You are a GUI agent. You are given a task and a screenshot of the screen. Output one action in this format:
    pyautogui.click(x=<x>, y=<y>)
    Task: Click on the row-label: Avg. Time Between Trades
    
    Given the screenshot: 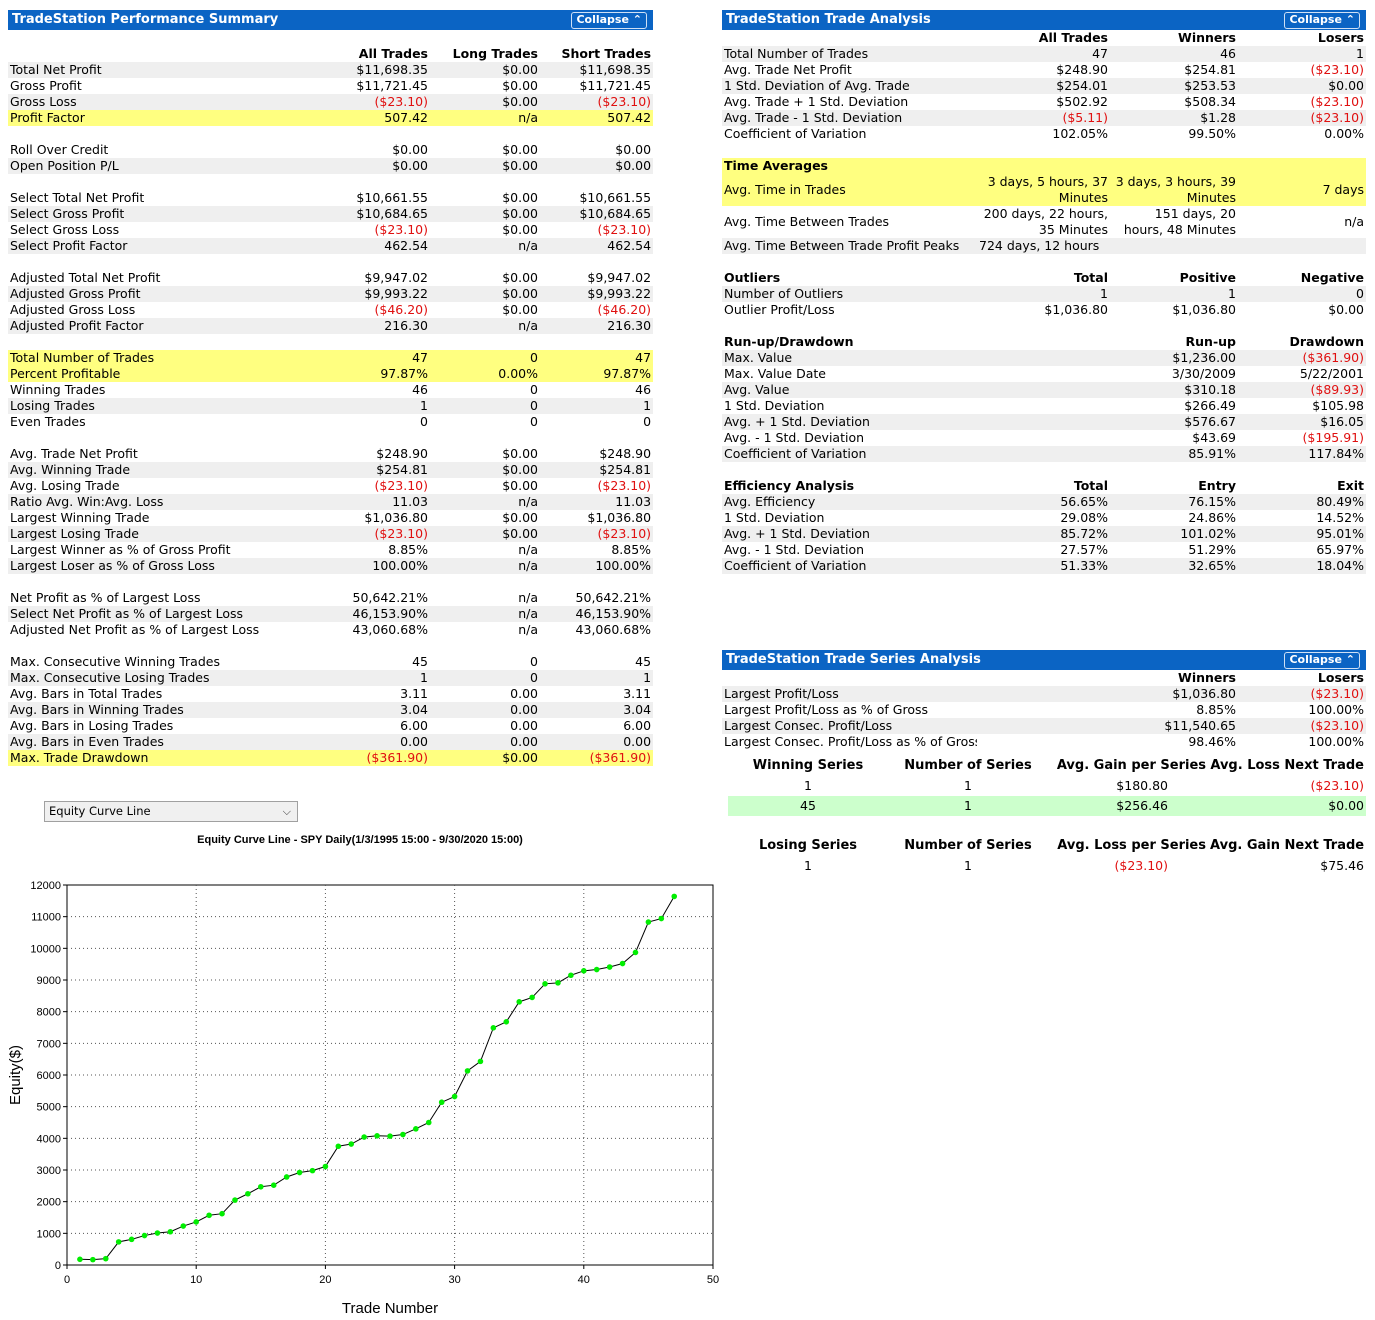 What is the action you would take?
    pyautogui.click(x=807, y=221)
    